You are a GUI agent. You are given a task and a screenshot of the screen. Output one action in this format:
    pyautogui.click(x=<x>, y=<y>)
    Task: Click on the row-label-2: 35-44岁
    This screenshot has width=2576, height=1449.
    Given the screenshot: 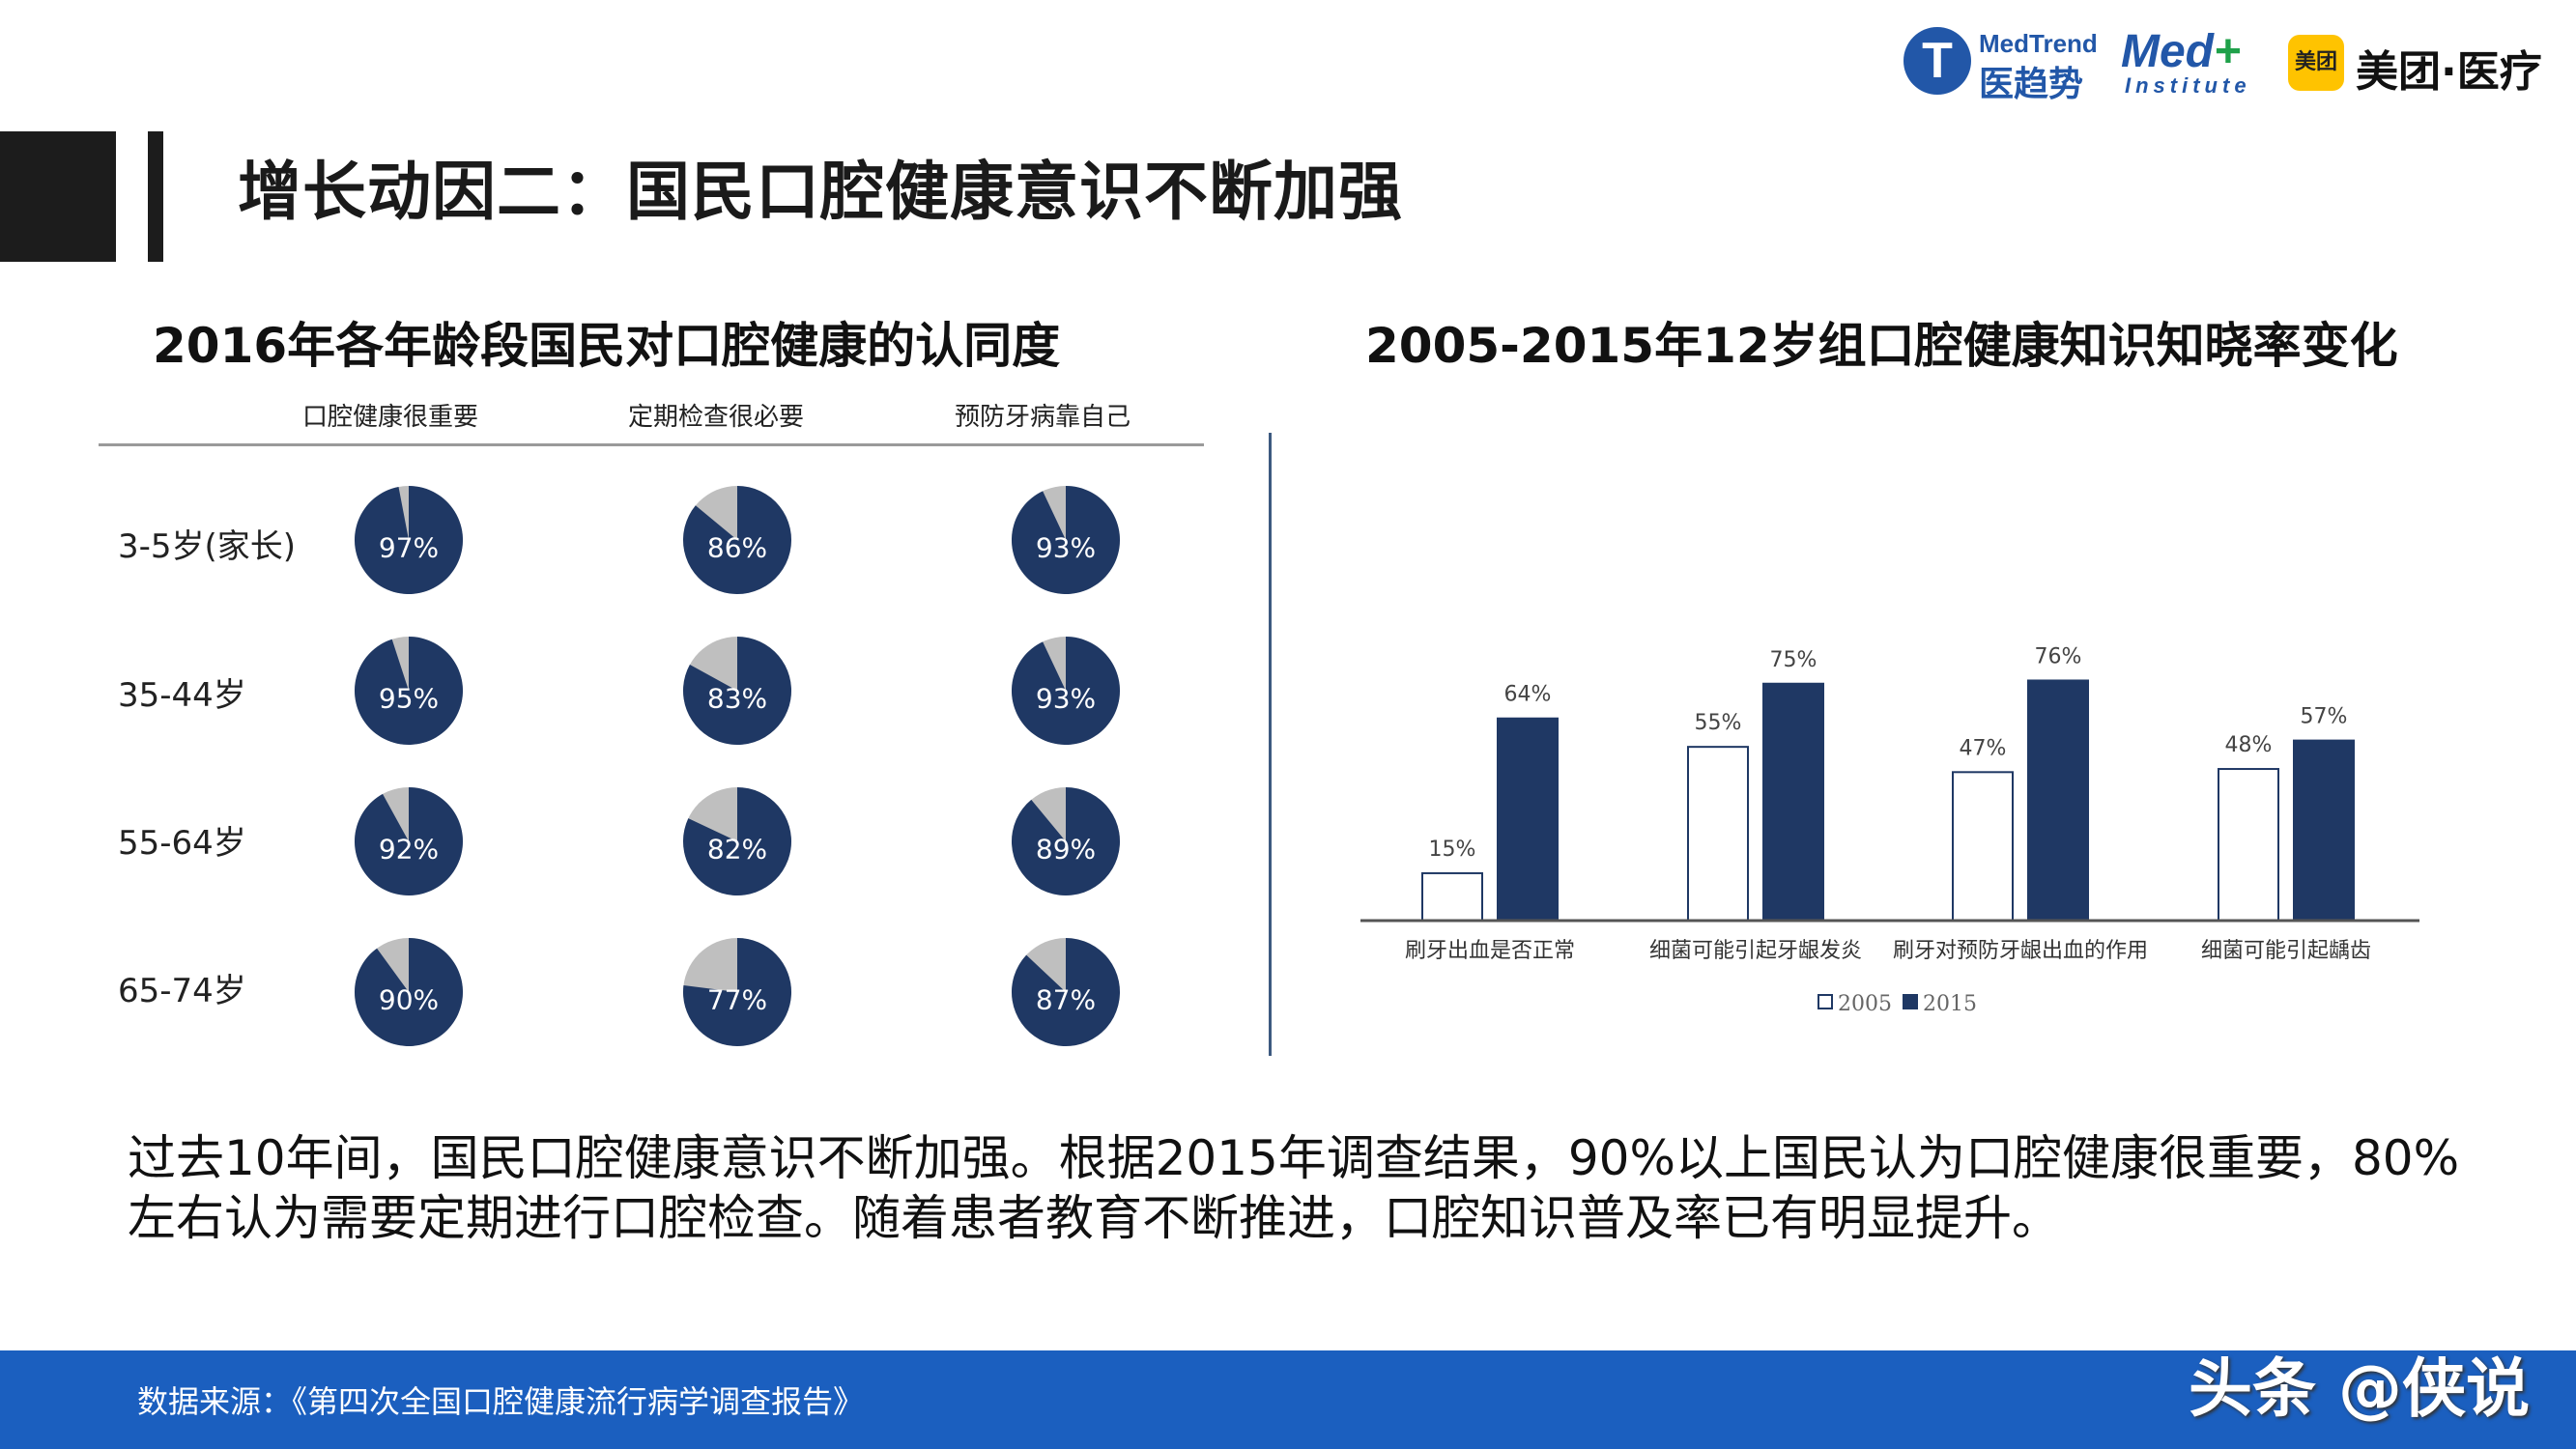 What is the action you would take?
    pyautogui.click(x=182, y=695)
    